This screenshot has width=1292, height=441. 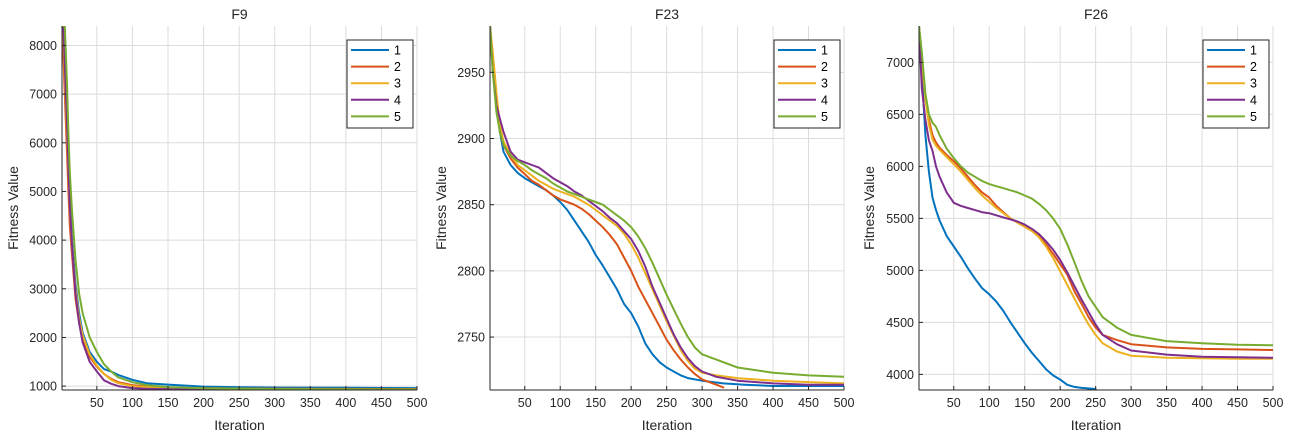 What do you see at coordinates (471, 139) in the screenshot?
I see `y-tick-label: 2900` at bounding box center [471, 139].